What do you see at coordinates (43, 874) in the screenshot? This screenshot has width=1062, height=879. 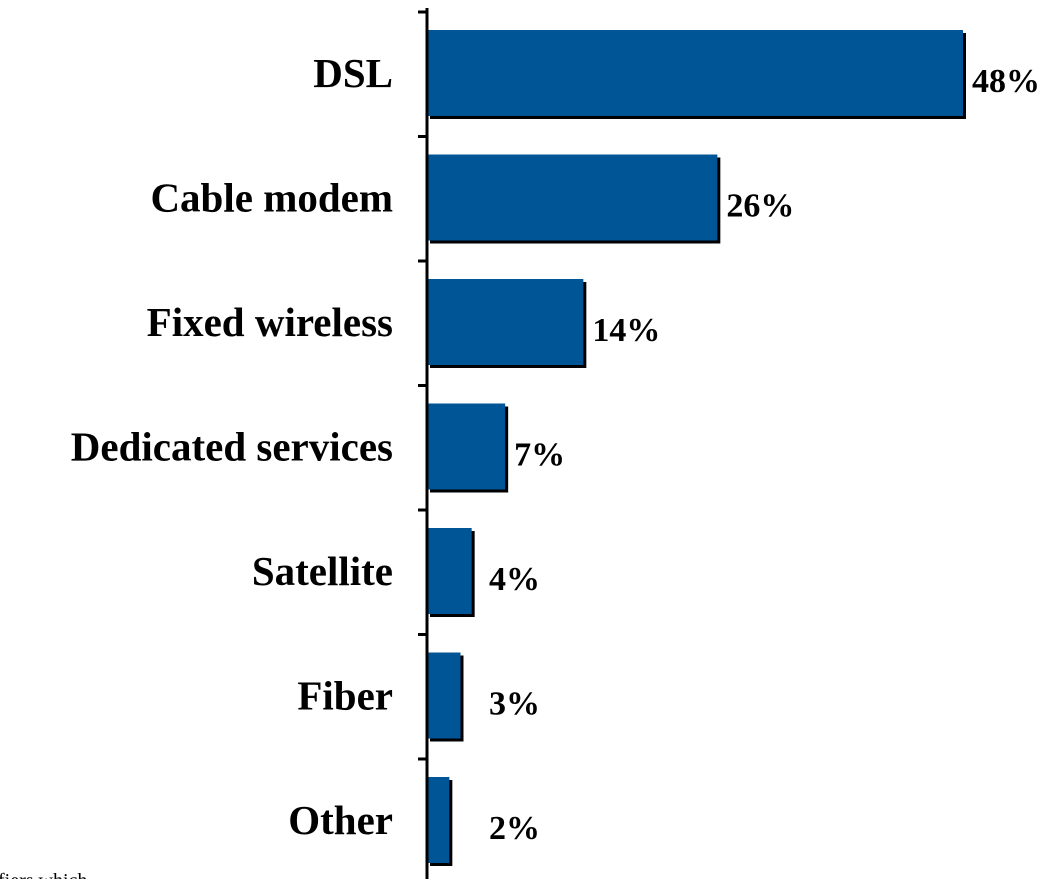 I see `footnote-text: fiers which` at bounding box center [43, 874].